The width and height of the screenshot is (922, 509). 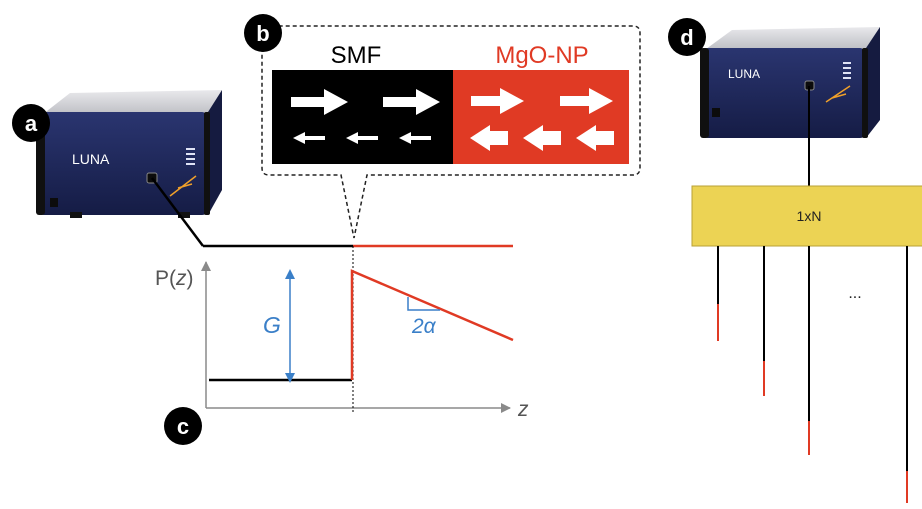 I want to click on mgo-forward-arrows, so click(x=542, y=101).